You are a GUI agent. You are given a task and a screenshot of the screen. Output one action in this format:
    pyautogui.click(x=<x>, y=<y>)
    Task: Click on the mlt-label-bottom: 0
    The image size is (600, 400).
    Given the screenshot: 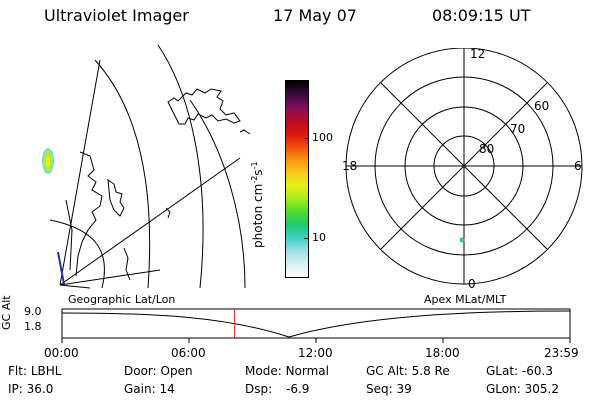 What is the action you would take?
    pyautogui.click(x=472, y=283)
    